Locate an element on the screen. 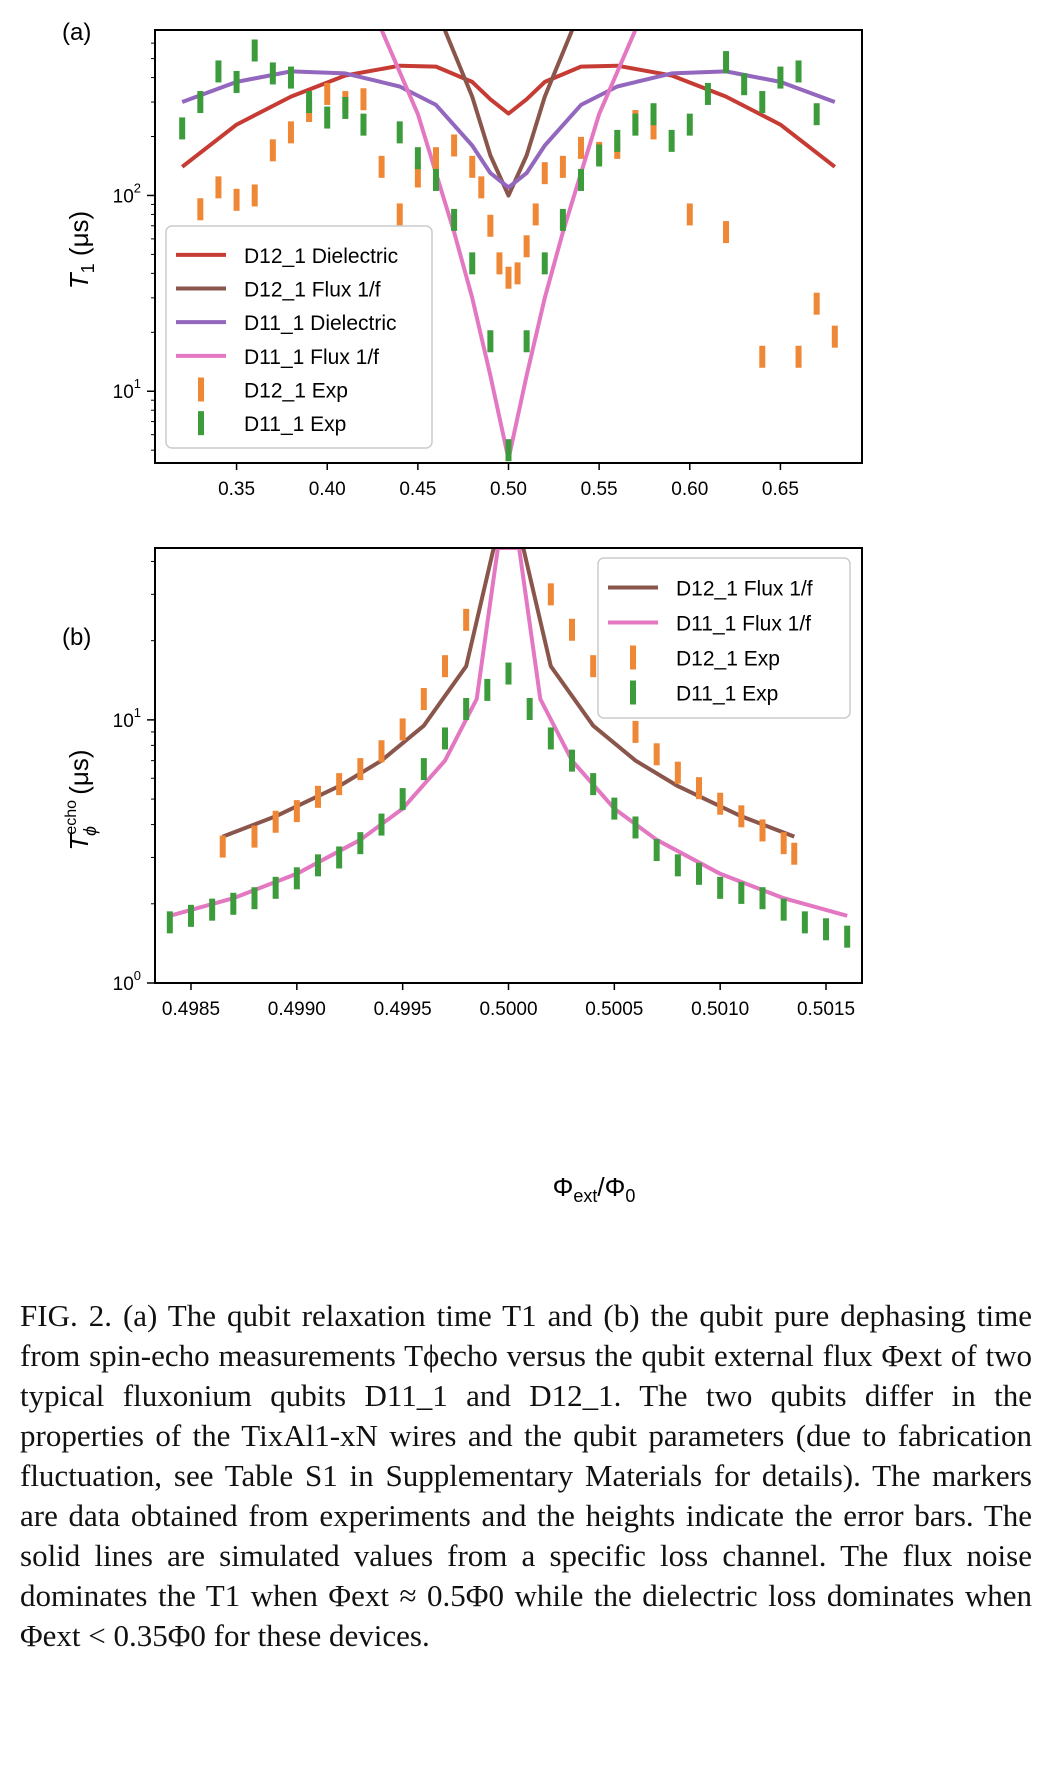 The height and width of the screenshot is (1780, 1048). series-line-d12-1-dielectric is located at coordinates (508, 116).